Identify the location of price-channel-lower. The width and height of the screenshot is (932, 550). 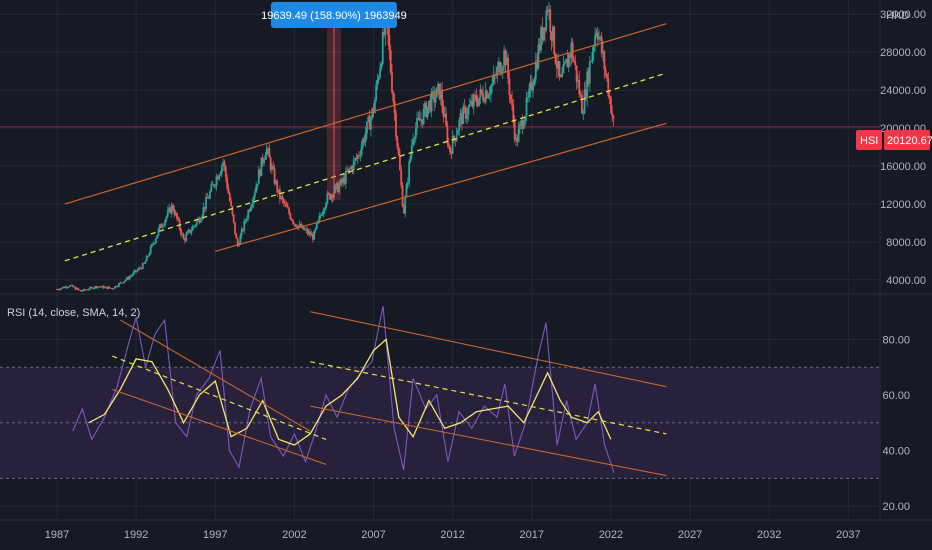
(441, 187).